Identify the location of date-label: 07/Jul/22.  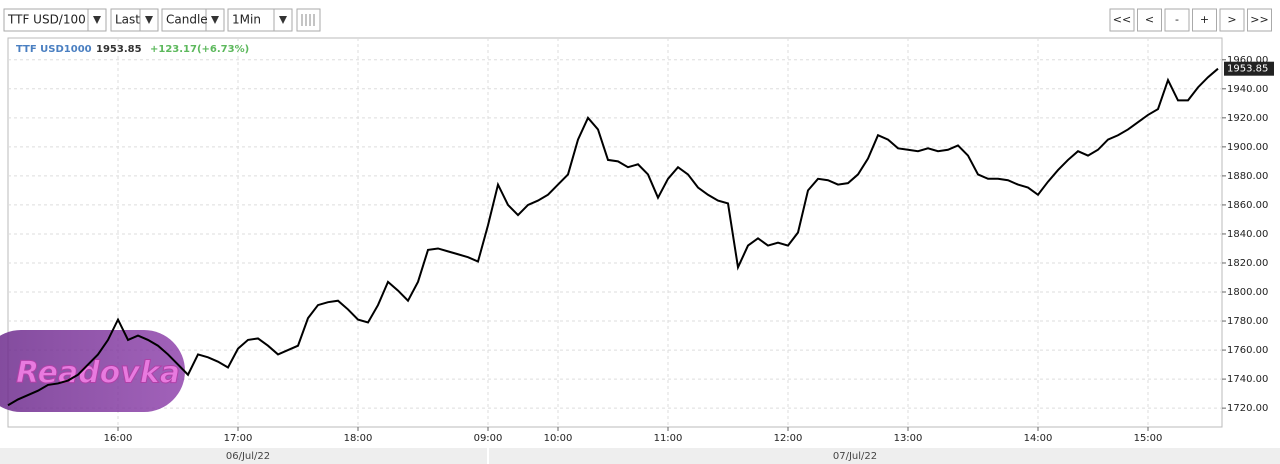
(855, 456).